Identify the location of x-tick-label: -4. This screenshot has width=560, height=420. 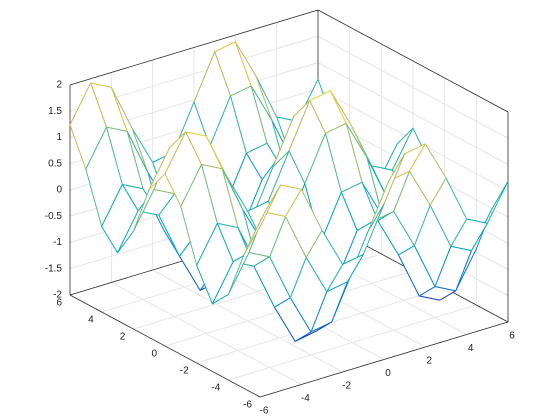
(305, 398).